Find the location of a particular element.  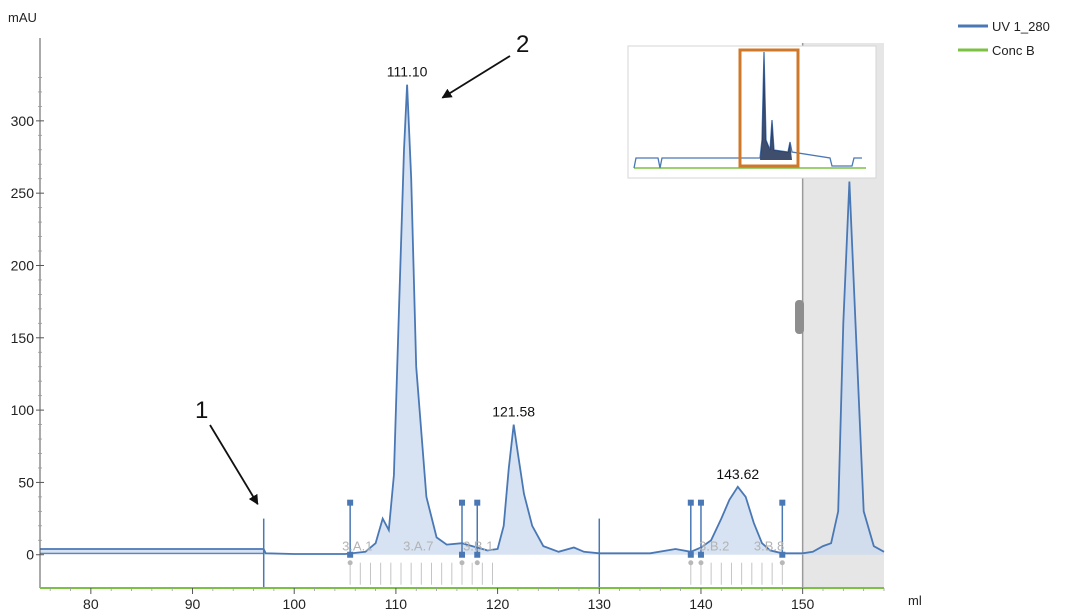

legend-label-conc: Conc B is located at coordinates (1013, 50).